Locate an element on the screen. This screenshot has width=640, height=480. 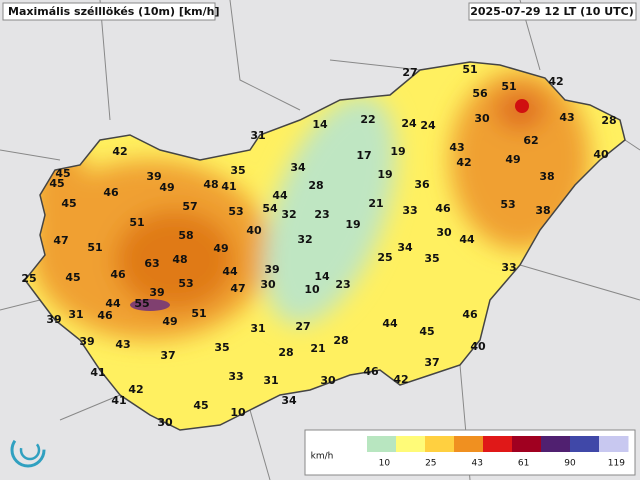
legend-tick: 25 is located at coordinates (430, 464).